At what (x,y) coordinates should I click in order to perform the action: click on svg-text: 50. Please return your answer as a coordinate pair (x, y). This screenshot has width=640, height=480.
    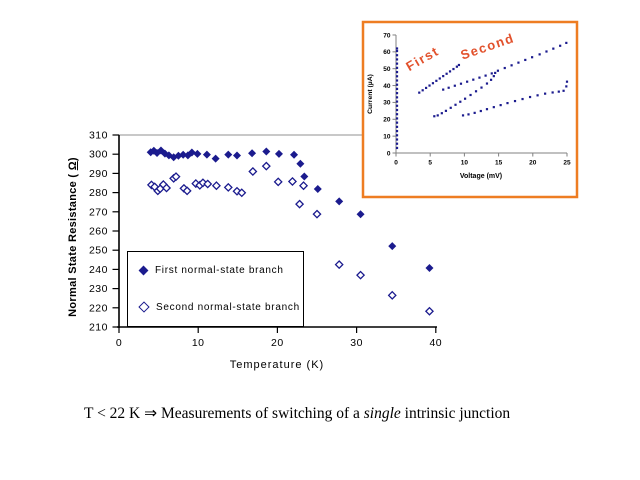
    Looking at the image, I should click on (387, 69).